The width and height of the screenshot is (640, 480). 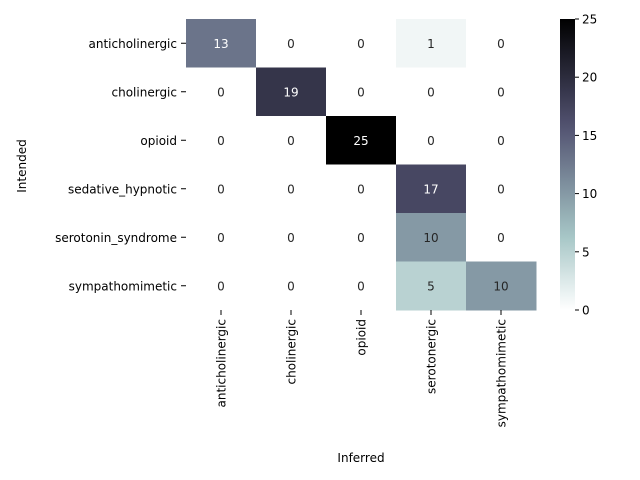 I want to click on cell-value-label: 5, so click(x=431, y=286).